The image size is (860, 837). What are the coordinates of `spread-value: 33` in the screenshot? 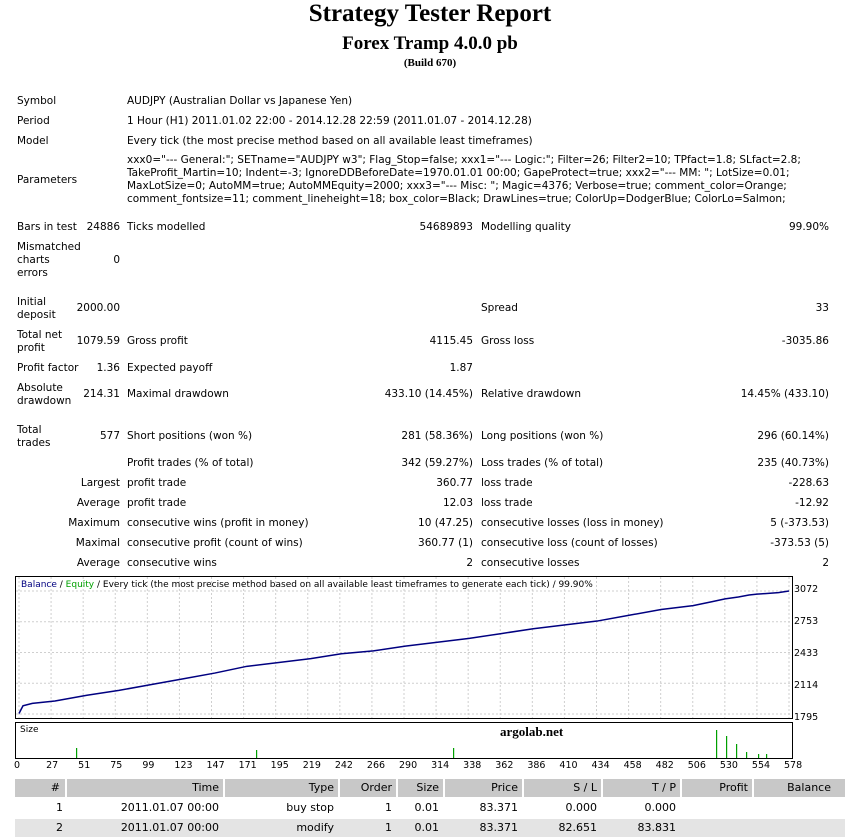 It's located at (822, 308).